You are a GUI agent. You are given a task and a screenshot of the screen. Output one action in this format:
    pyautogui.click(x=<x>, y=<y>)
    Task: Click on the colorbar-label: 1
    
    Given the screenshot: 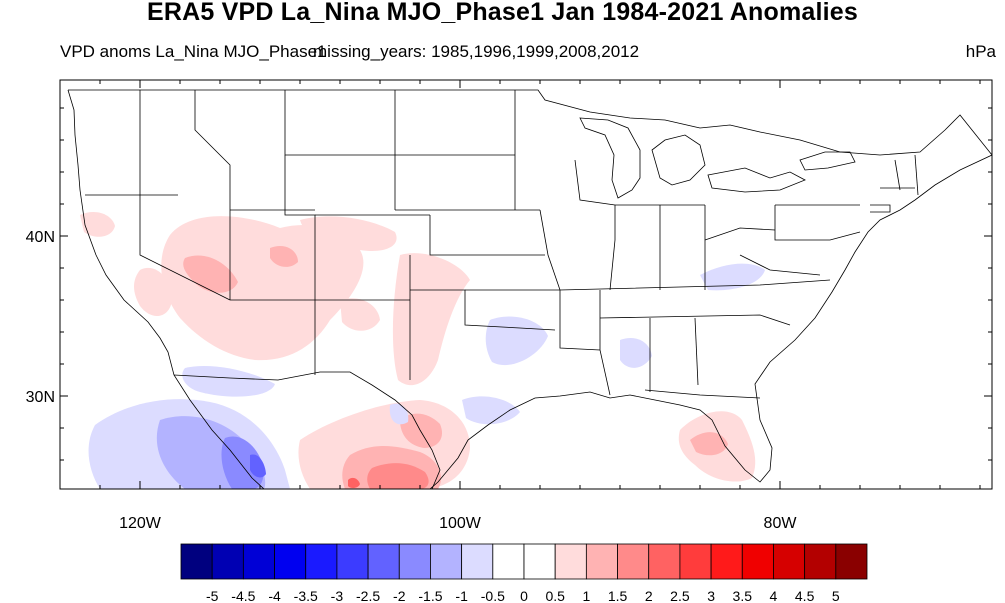 What is the action you would take?
    pyautogui.click(x=586, y=595)
    